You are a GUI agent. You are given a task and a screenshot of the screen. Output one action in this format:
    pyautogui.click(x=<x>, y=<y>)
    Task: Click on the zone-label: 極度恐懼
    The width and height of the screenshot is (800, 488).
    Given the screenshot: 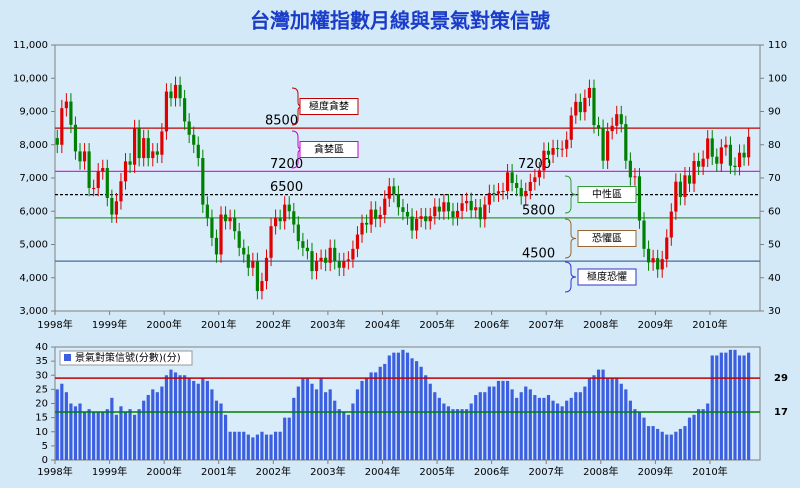 What is the action you would take?
    pyautogui.click(x=607, y=276)
    